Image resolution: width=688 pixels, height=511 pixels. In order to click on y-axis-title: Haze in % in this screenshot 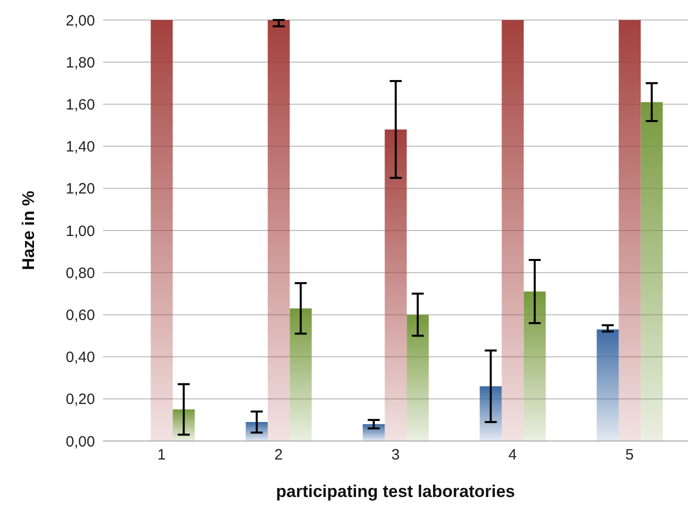, I will do `click(28, 230)`.